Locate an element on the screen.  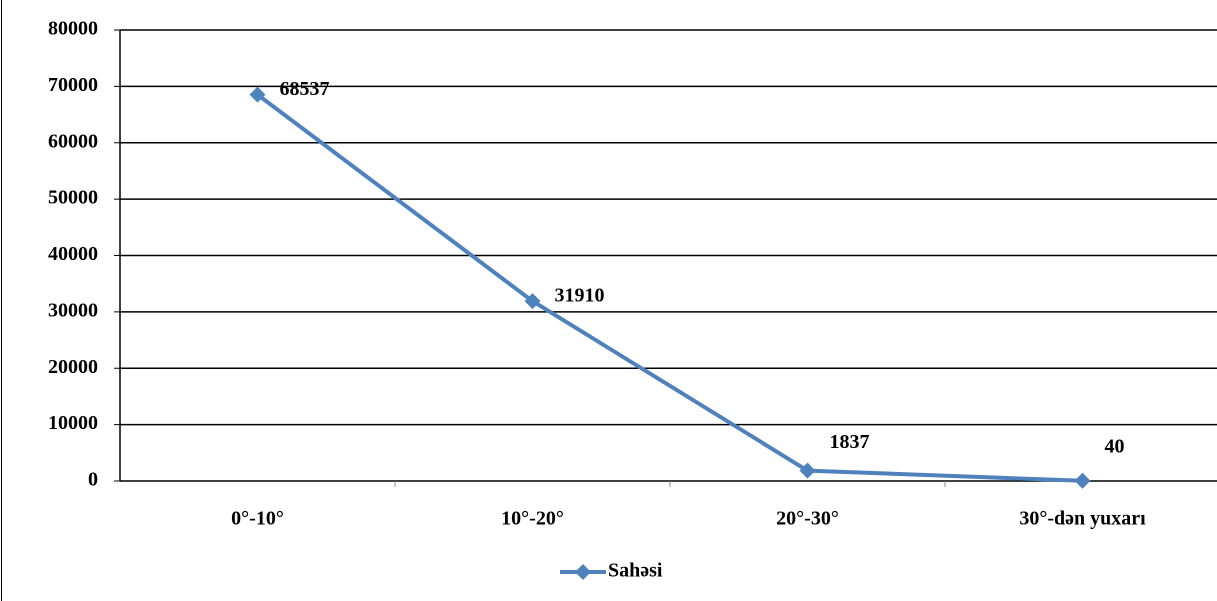
y-tick-label: 20000 is located at coordinates (73, 367).